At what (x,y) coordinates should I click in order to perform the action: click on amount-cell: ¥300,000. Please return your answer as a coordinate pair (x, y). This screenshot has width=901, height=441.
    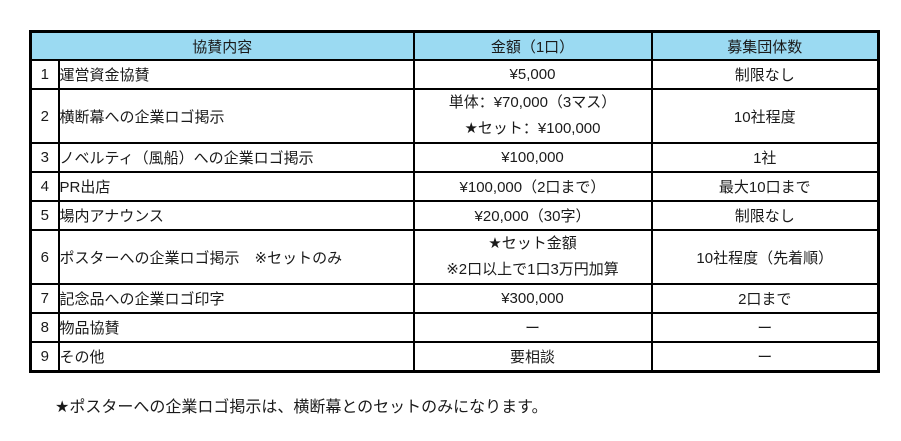
    Looking at the image, I should click on (532, 298).